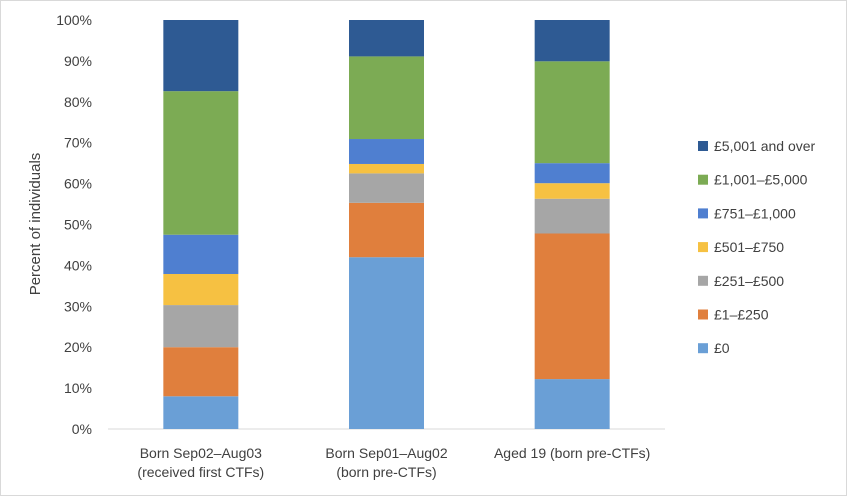 This screenshot has width=848, height=497. What do you see at coordinates (741, 315) in the screenshot?
I see `legend-label: £1–£250` at bounding box center [741, 315].